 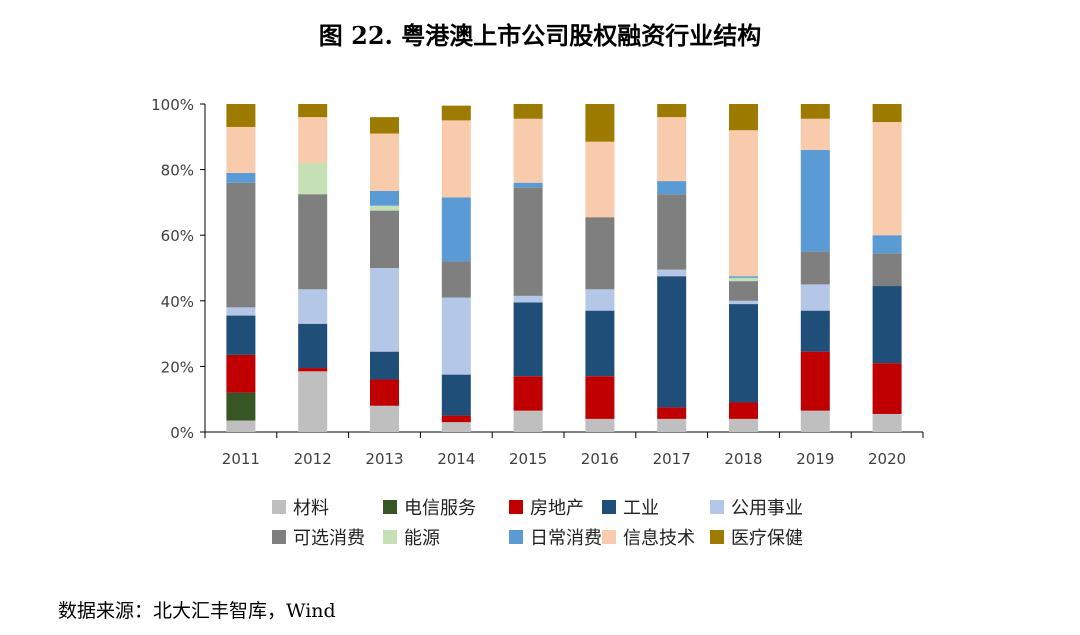 What do you see at coordinates (329, 538) in the screenshot?
I see `legend-label: 可选消费` at bounding box center [329, 538].